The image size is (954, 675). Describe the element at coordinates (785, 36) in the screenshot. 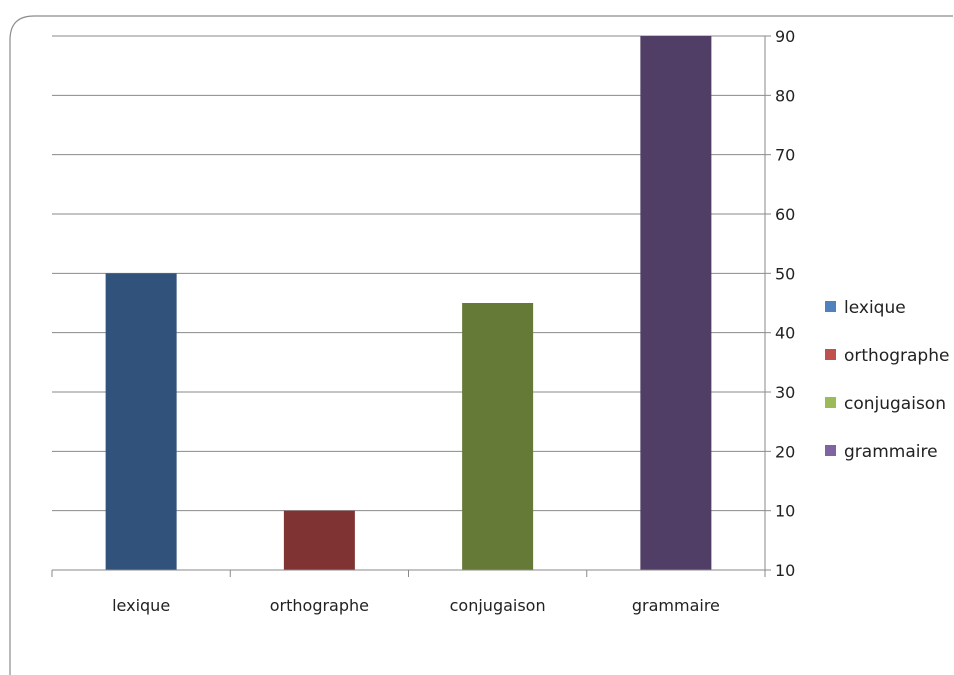

I see `y-tick-label: 90` at that location.